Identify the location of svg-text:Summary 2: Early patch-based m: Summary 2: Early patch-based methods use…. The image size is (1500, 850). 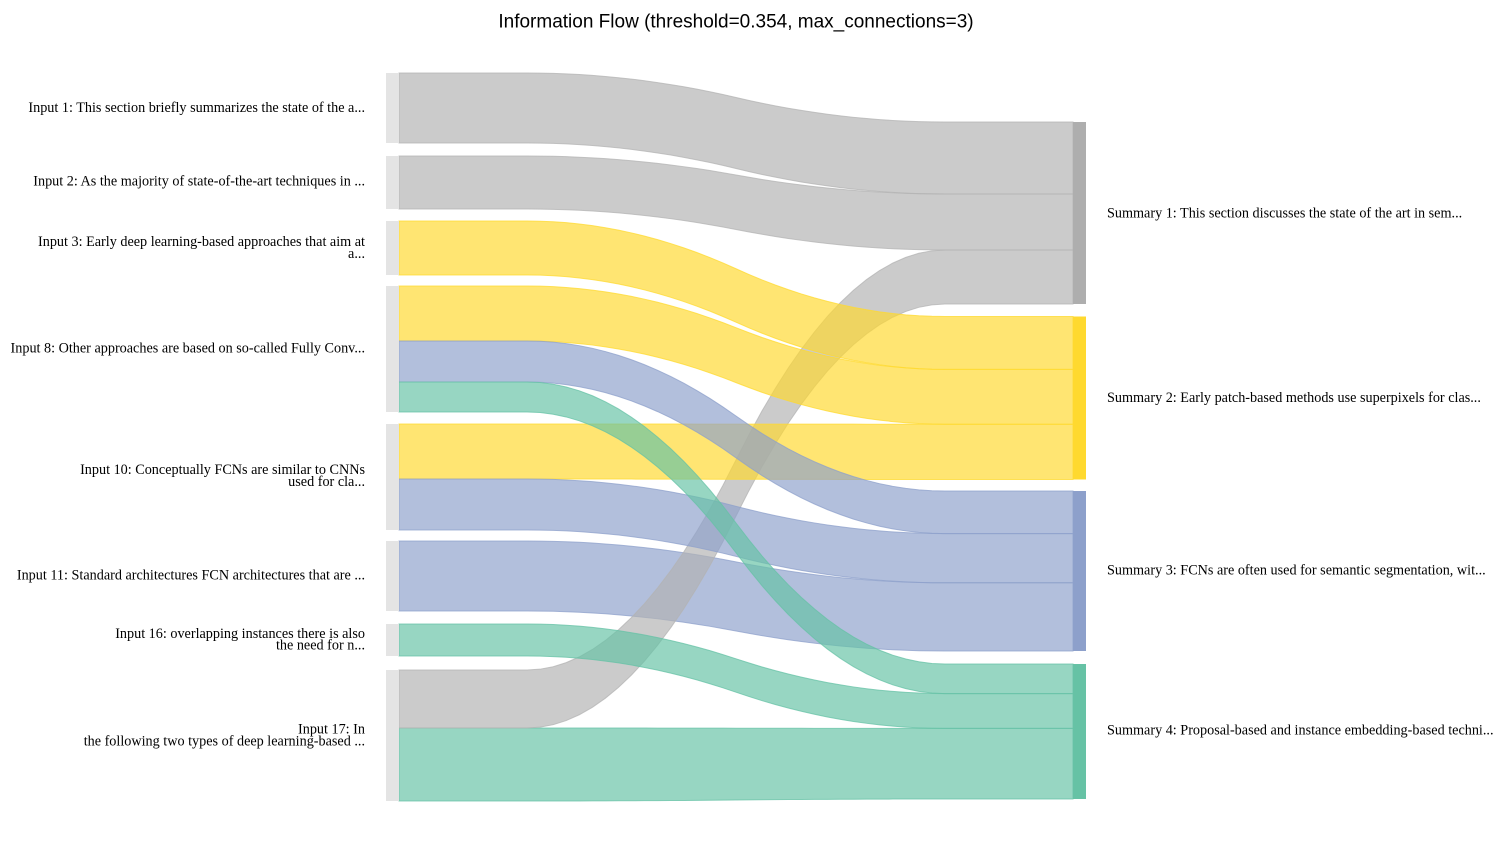
(1294, 398).